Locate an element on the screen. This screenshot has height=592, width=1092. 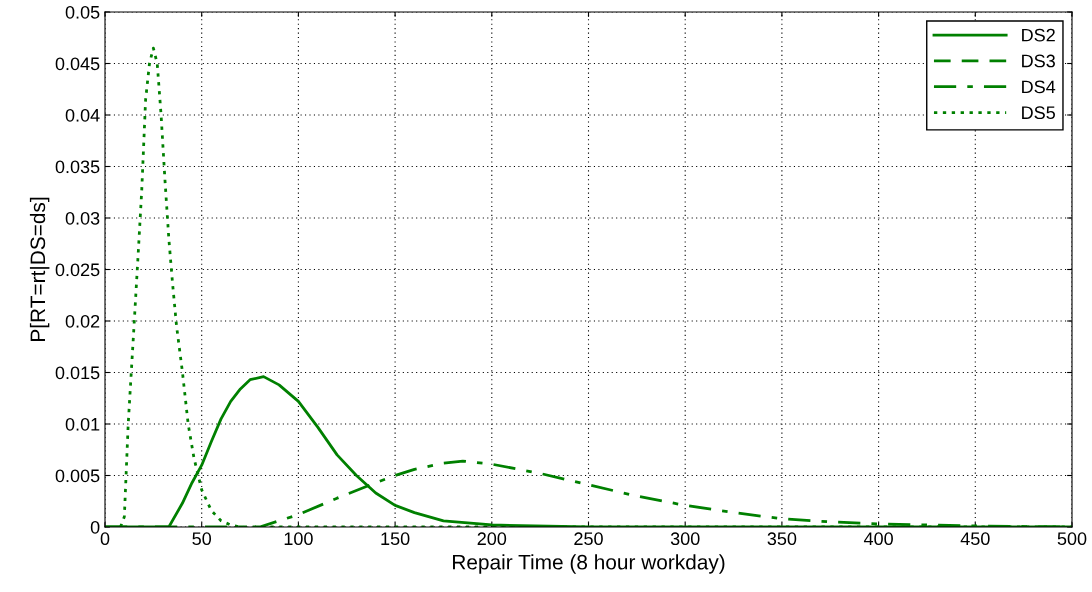
y-tick-label: 0.025 is located at coordinates (77, 270).